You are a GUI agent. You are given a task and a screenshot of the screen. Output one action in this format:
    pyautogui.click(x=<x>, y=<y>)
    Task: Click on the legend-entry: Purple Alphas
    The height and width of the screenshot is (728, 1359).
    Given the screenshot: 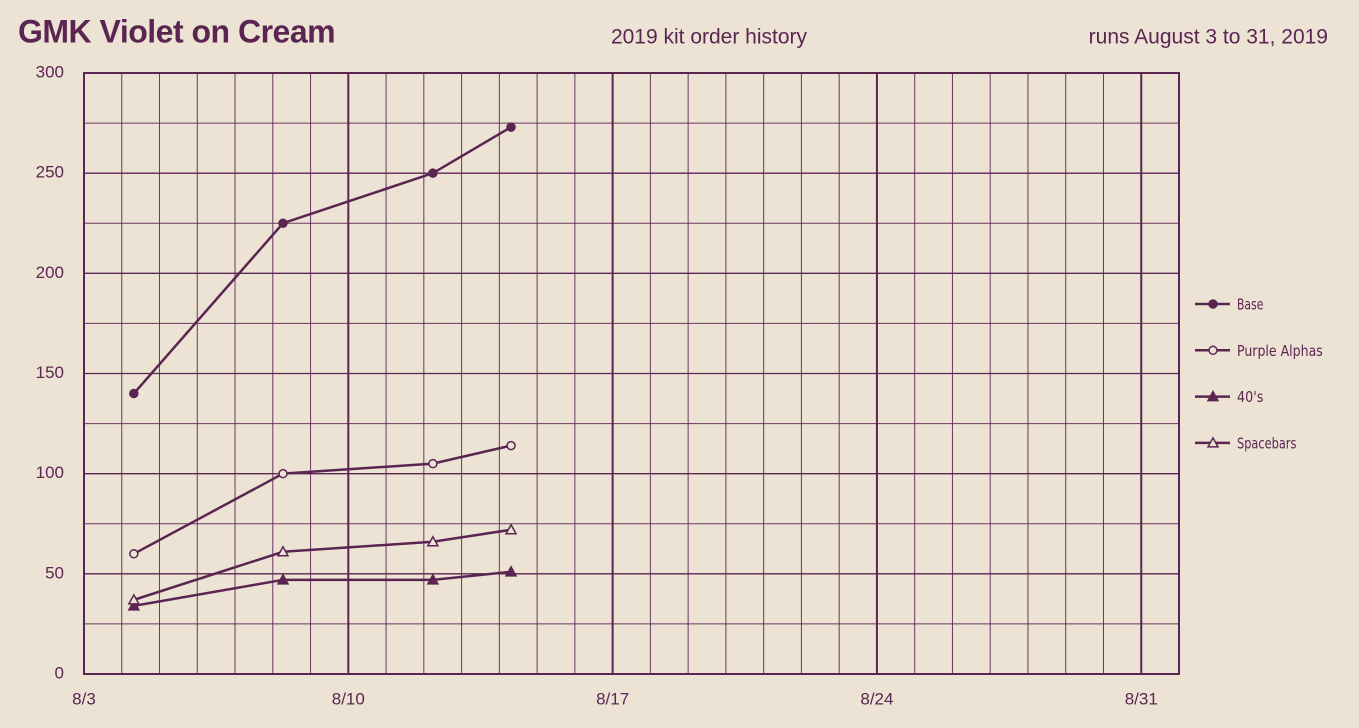 What is the action you would take?
    pyautogui.click(x=1259, y=351)
    